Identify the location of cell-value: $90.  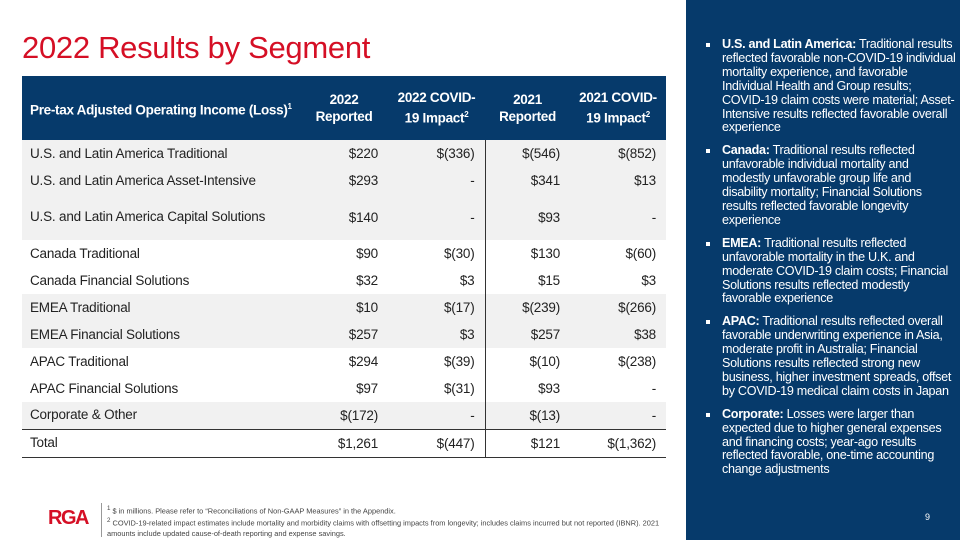
(367, 253).